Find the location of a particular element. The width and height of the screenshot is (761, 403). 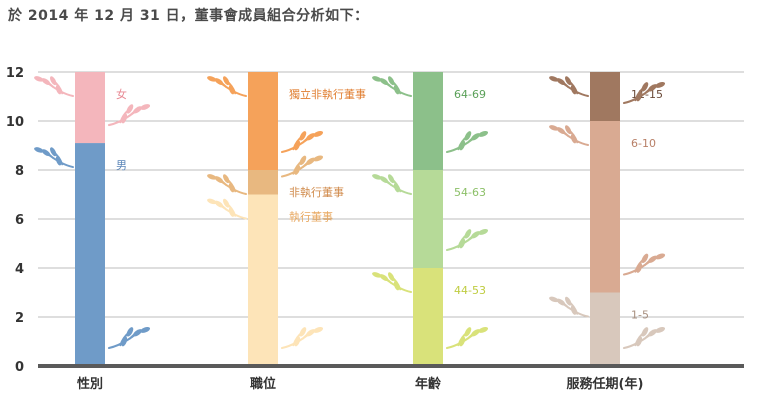

segment-label: 非執行董事 is located at coordinates (316, 192).